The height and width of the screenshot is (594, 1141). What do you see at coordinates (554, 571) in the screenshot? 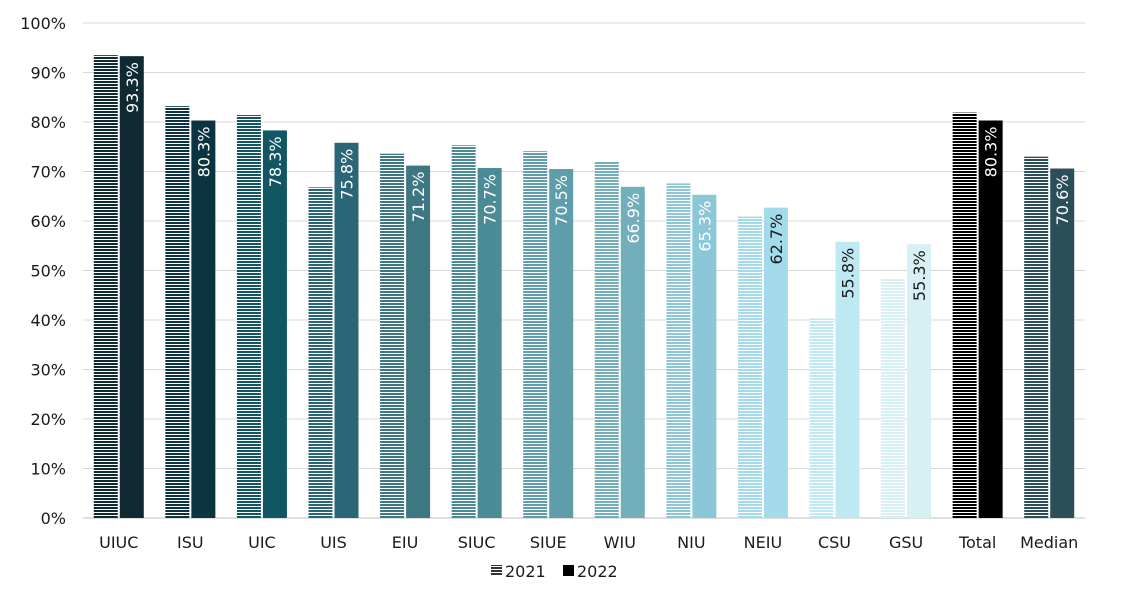
I see `legend: 2021 2022` at bounding box center [554, 571].